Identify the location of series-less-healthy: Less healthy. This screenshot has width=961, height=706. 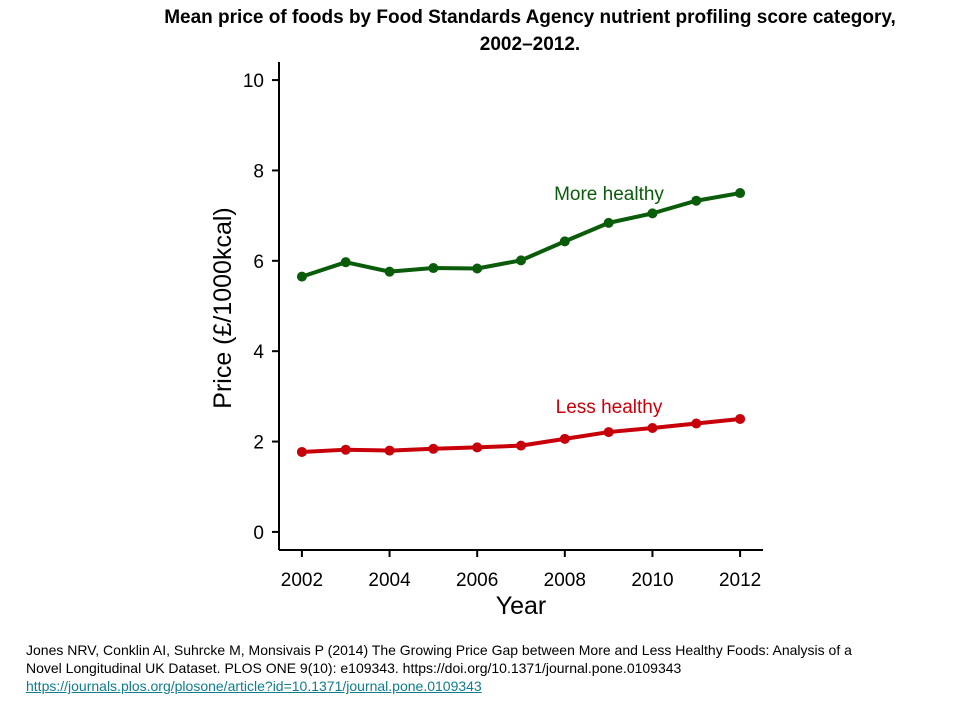
(521, 427).